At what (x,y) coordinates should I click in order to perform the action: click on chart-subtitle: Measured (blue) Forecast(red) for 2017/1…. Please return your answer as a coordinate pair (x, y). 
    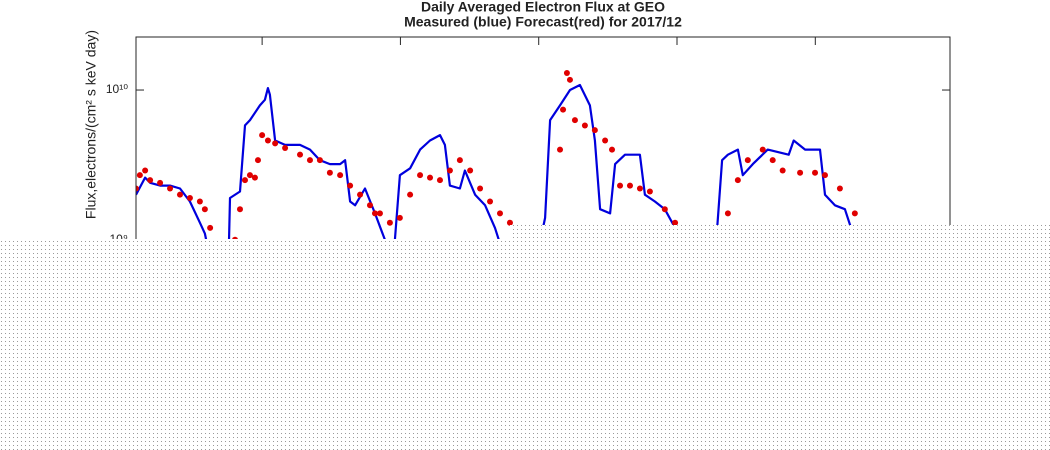
    Looking at the image, I should click on (543, 22).